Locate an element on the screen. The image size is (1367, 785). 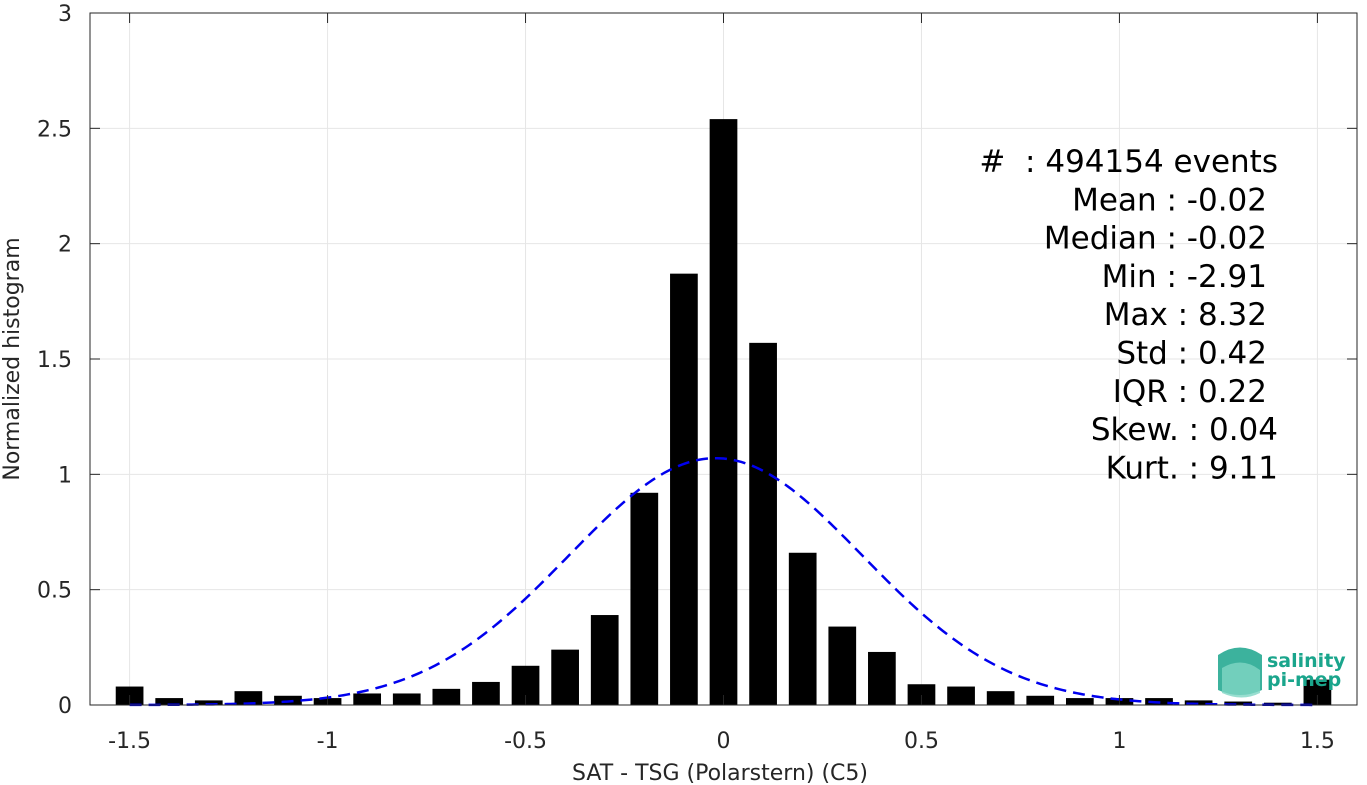
y-axis-label: Normalized histogram is located at coordinates (12, 358).